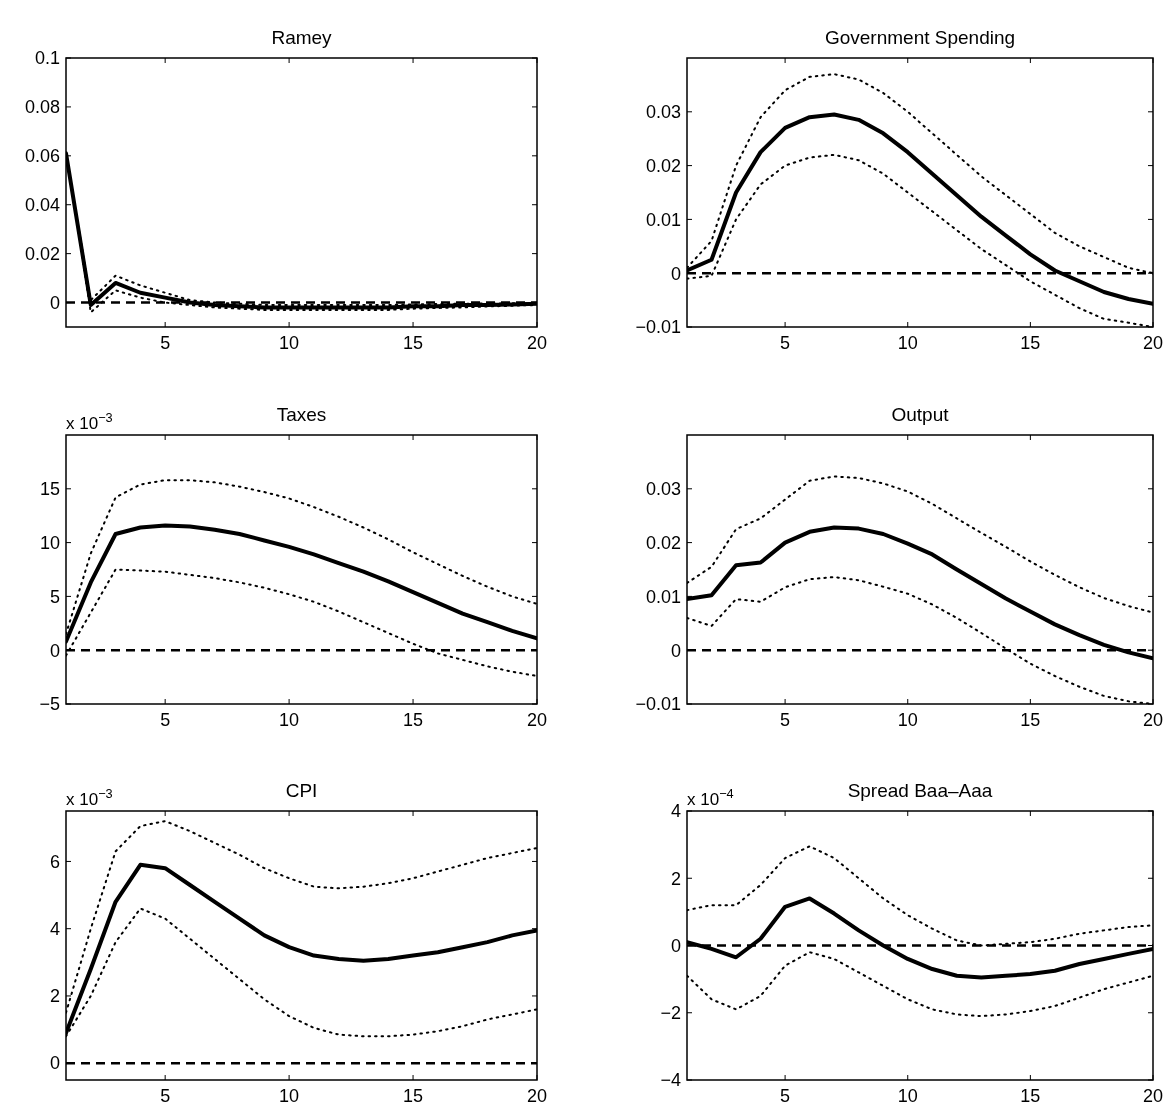  I want to click on y-tick-label: −2, so click(670, 1013).